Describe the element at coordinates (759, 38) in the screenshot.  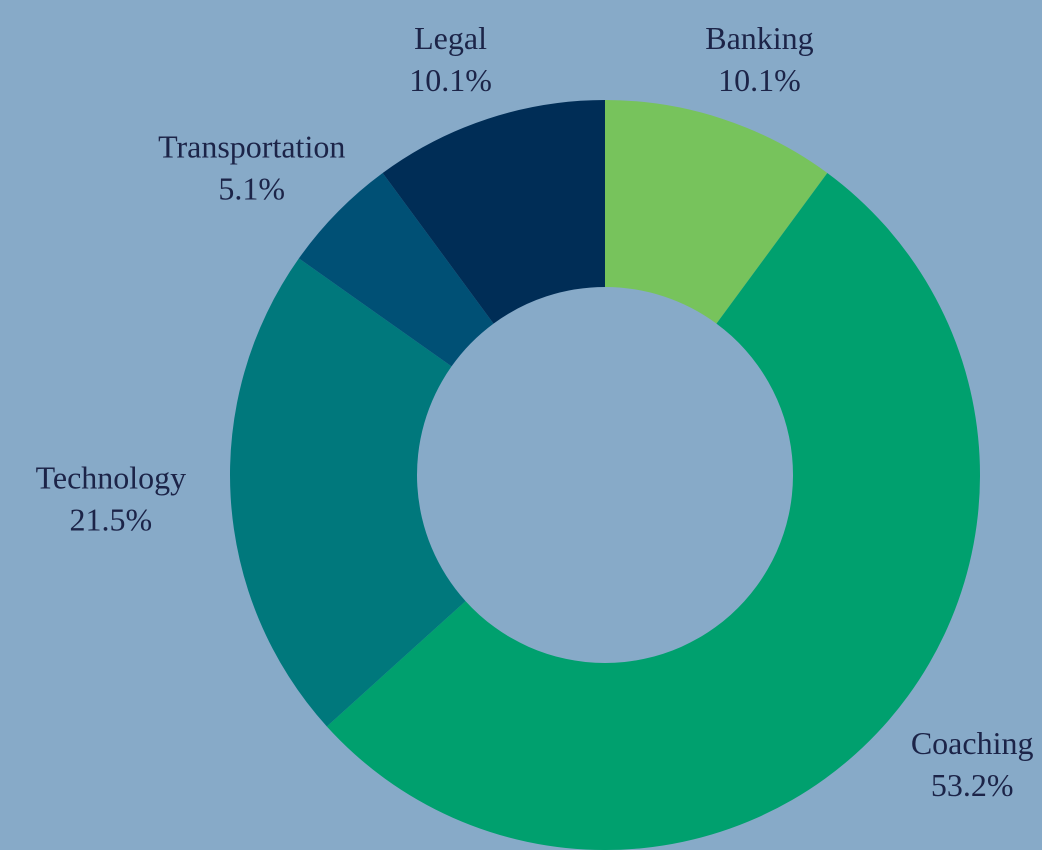
I see `slice-label: Banking` at that location.